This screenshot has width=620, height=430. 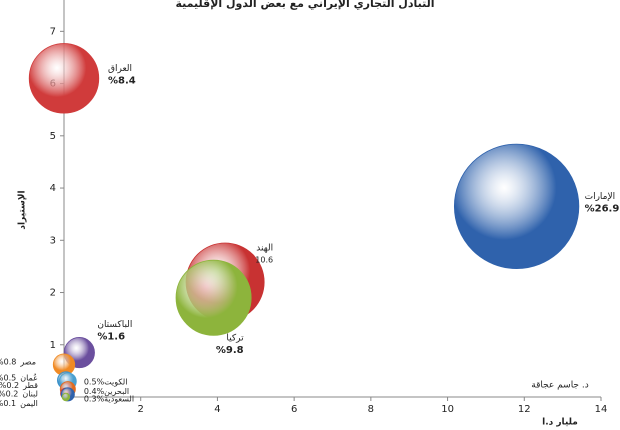 I want to click on x-tick-label: 2, so click(x=141, y=409).